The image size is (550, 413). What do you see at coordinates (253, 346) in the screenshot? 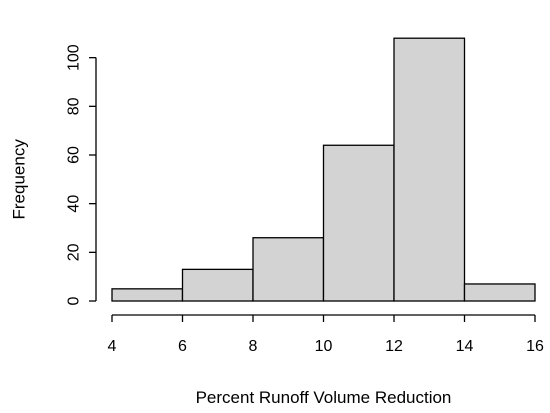
I see `x-tick-label: 8` at bounding box center [253, 346].